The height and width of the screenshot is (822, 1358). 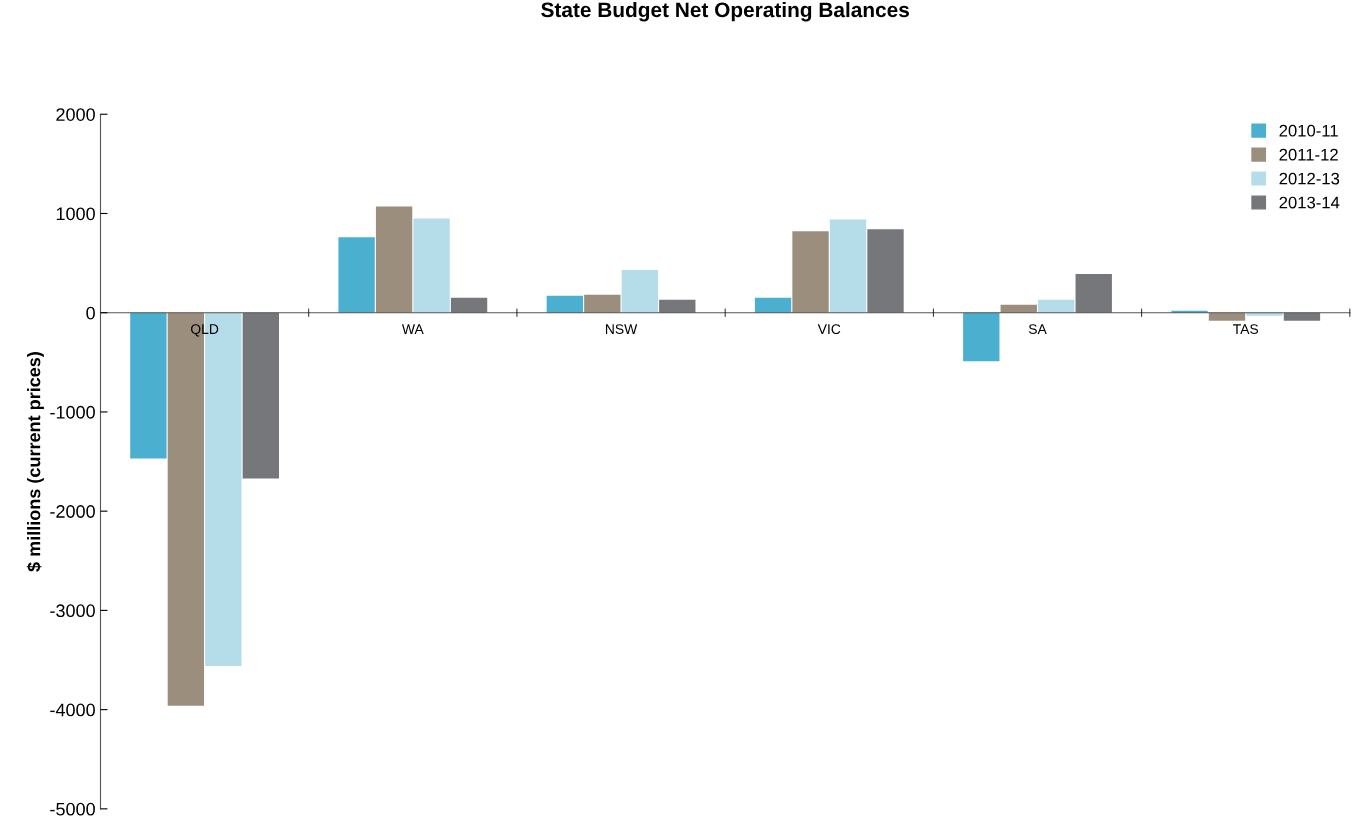 What do you see at coordinates (75, 114) in the screenshot?
I see `y-tick-label: 2000` at bounding box center [75, 114].